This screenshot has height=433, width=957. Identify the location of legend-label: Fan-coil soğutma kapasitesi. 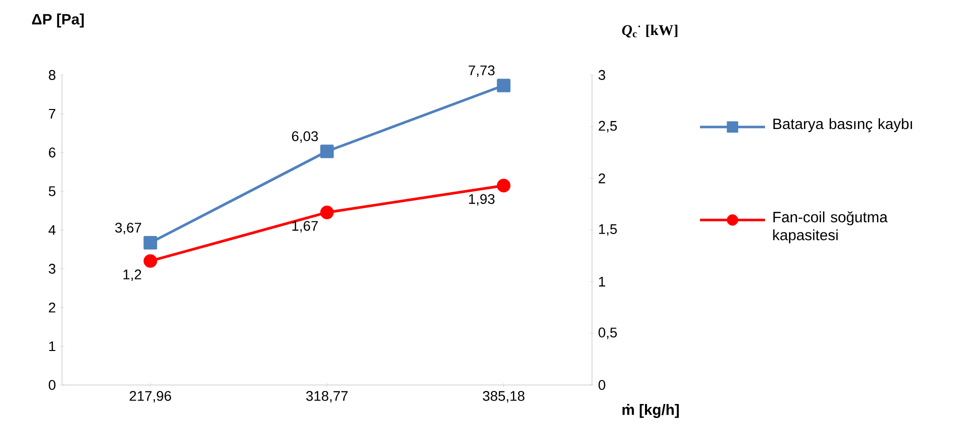
(830, 227).